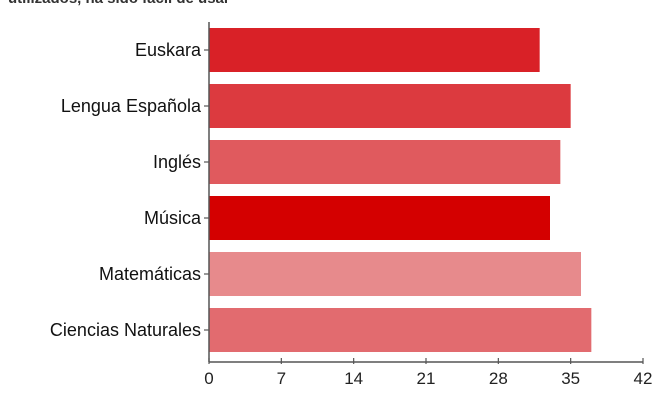  What do you see at coordinates (168, 50) in the screenshot?
I see `category-label-0: Euskara` at bounding box center [168, 50].